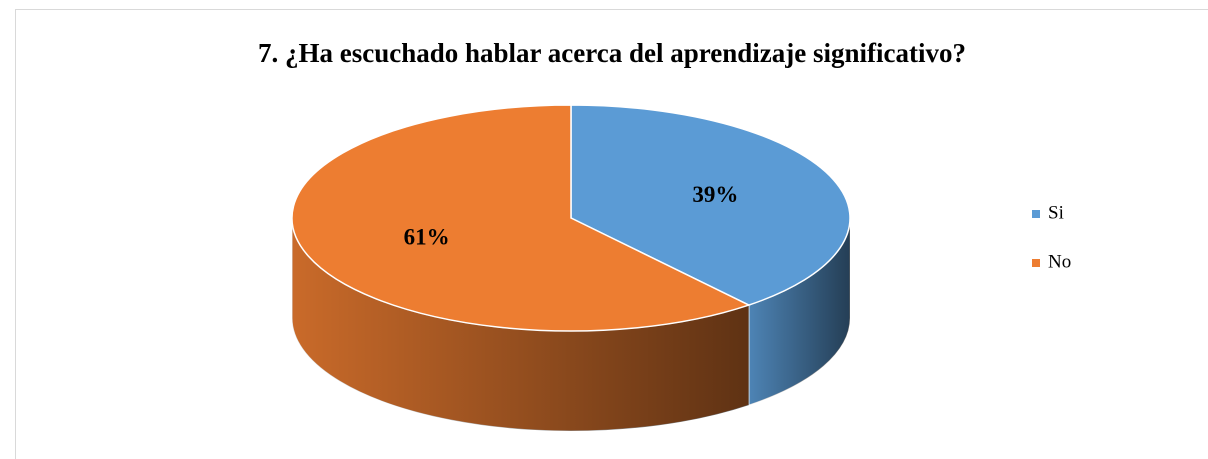  I want to click on data-label: 61%, so click(427, 236).